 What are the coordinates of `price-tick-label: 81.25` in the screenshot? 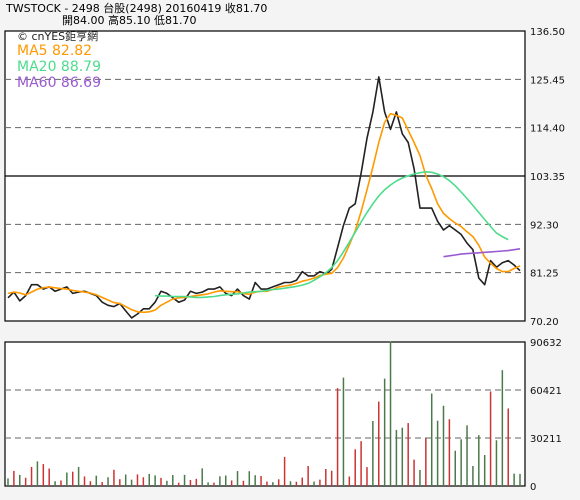 It's located at (544, 274).